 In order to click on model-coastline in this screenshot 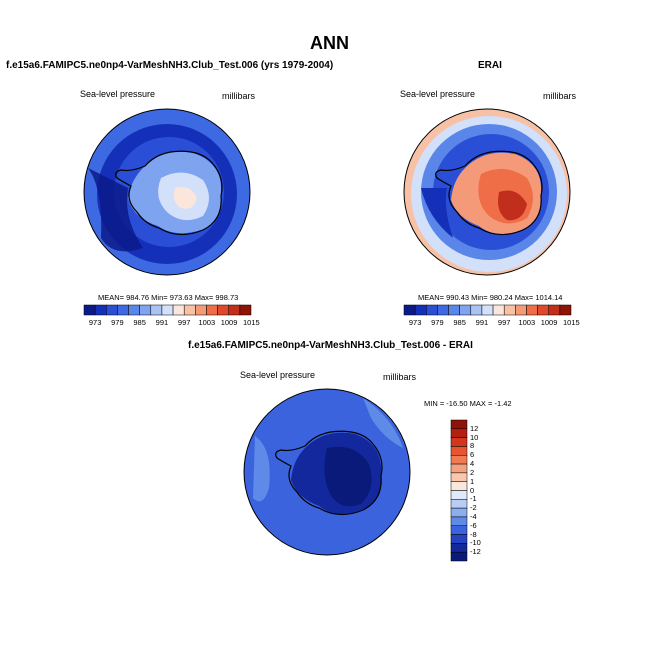, I will do `click(169, 193)`.